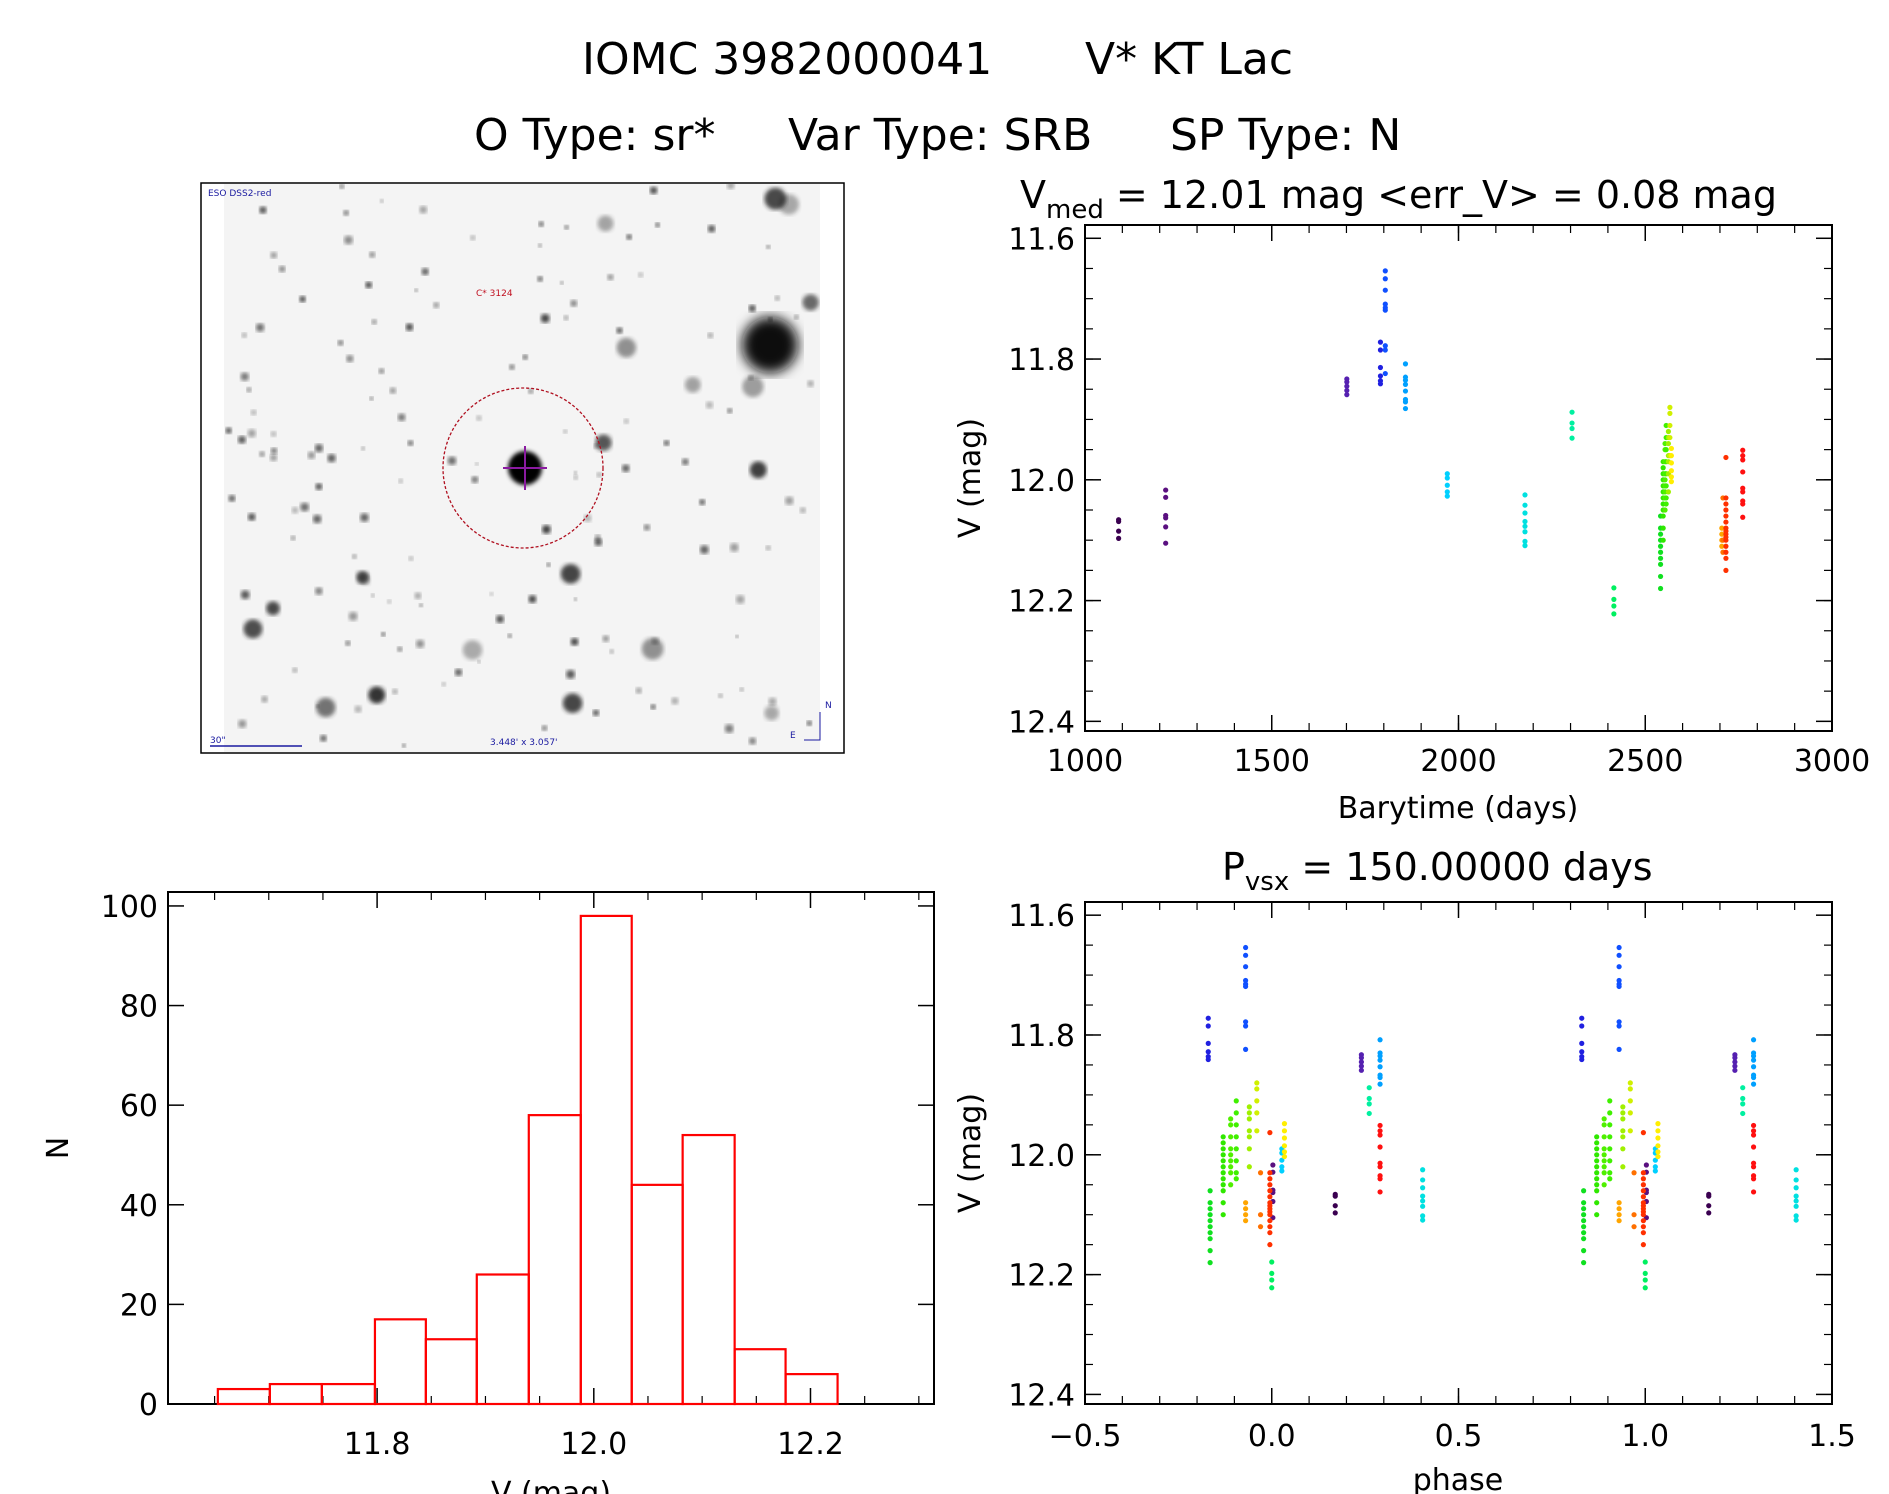 The image size is (1889, 1494). Describe the element at coordinates (593, 1444) in the screenshot. I see `x-tick-label: 12.0` at that location.